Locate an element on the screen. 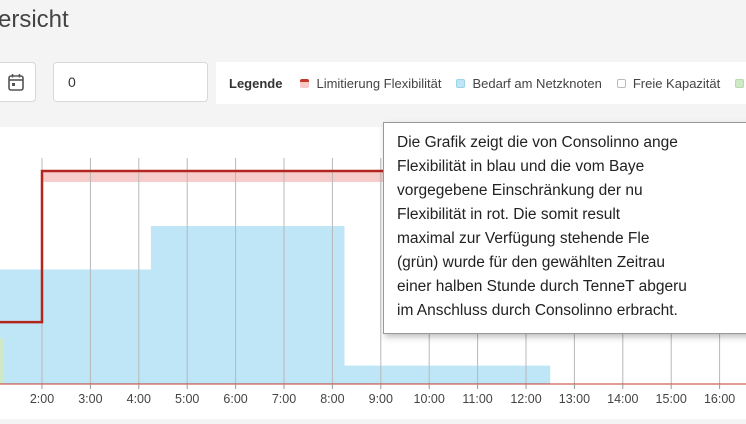 This screenshot has width=746, height=424. x-tick-label: 11:00 is located at coordinates (477, 399).